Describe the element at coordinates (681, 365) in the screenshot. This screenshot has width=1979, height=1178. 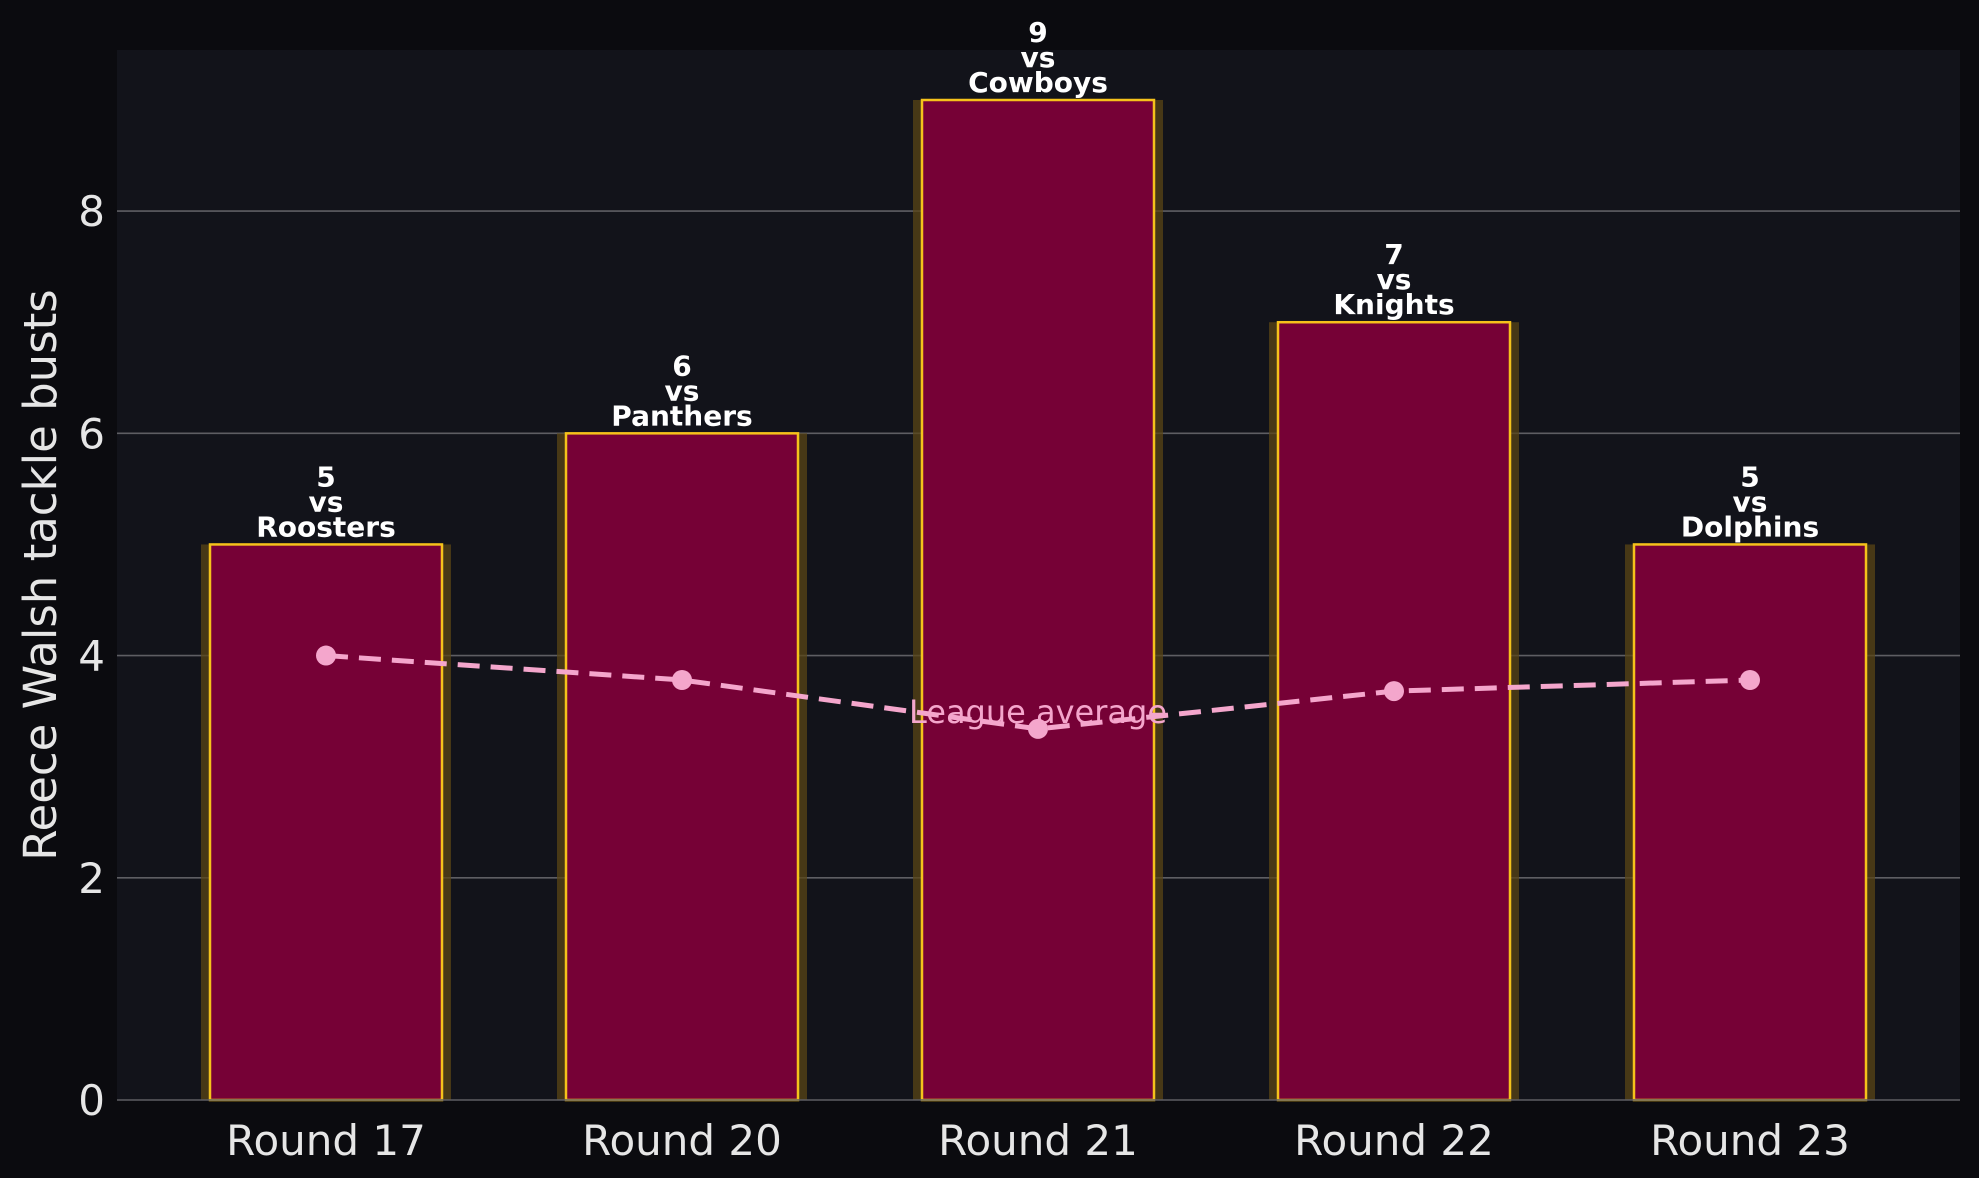
I see `bar-value-label: 6` at that location.